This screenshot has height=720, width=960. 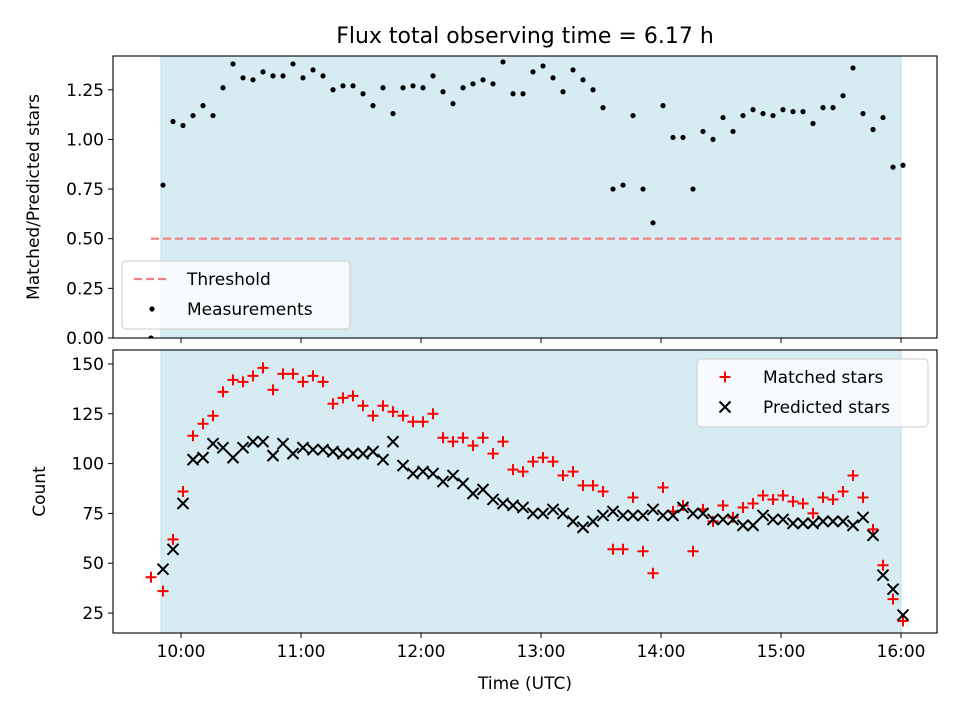 What do you see at coordinates (661, 652) in the screenshot?
I see `x-tick-label: 14:00` at bounding box center [661, 652].